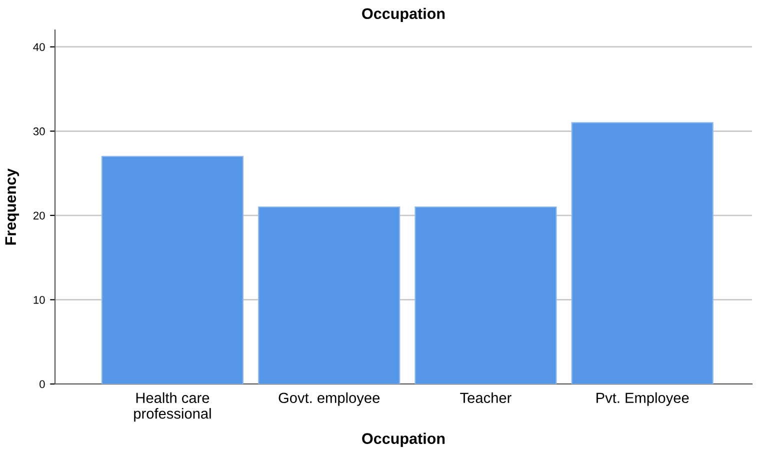 This screenshot has width=767, height=452. What do you see at coordinates (329, 399) in the screenshot?
I see `x-tick-label: Govt. employee` at bounding box center [329, 399].